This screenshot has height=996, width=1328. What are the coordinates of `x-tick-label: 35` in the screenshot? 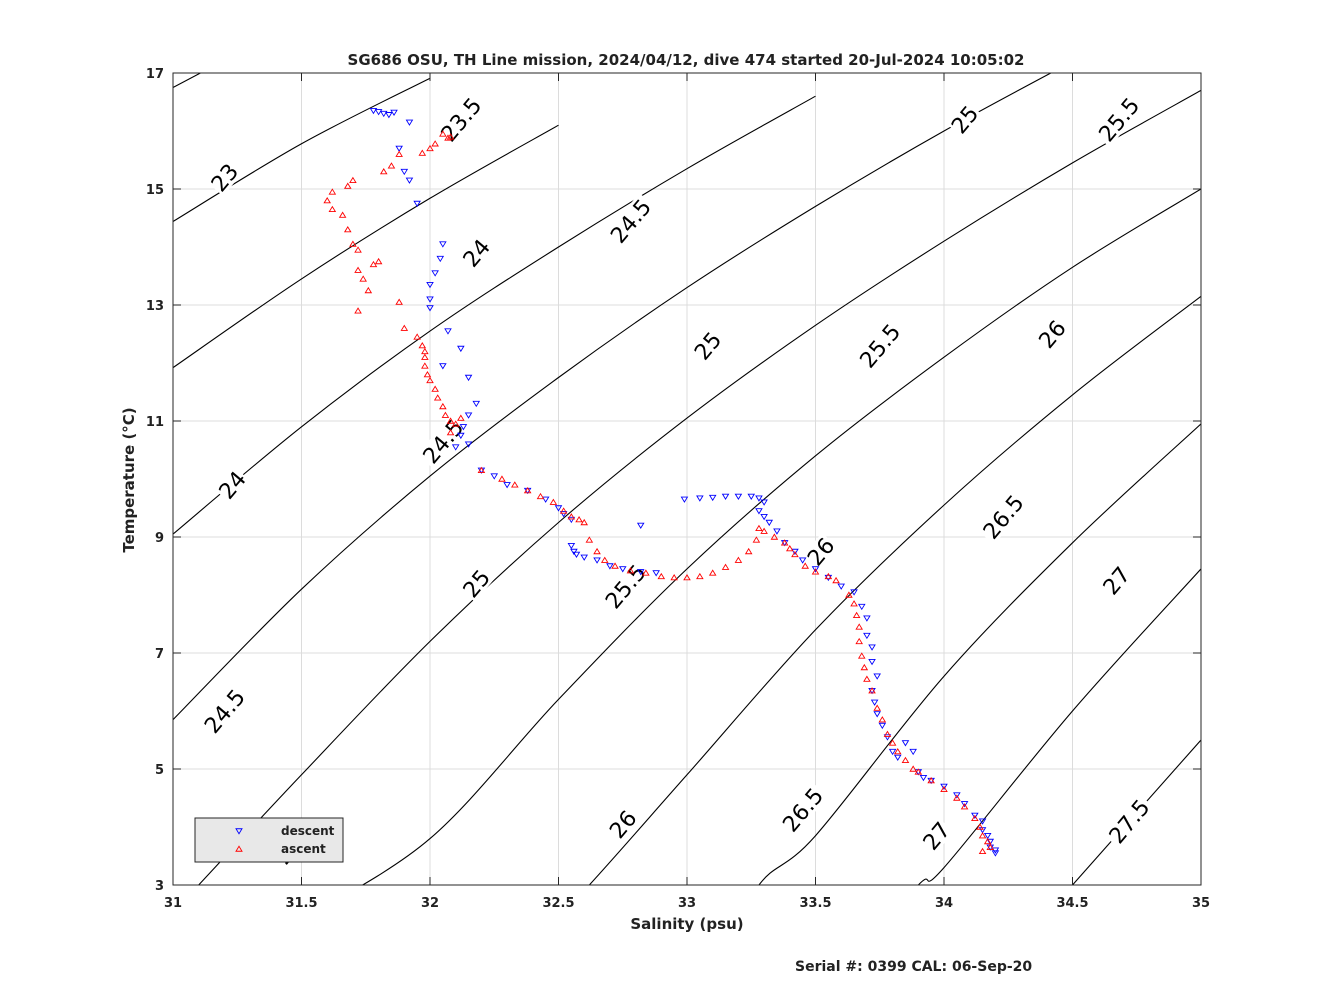 It's located at (1201, 903).